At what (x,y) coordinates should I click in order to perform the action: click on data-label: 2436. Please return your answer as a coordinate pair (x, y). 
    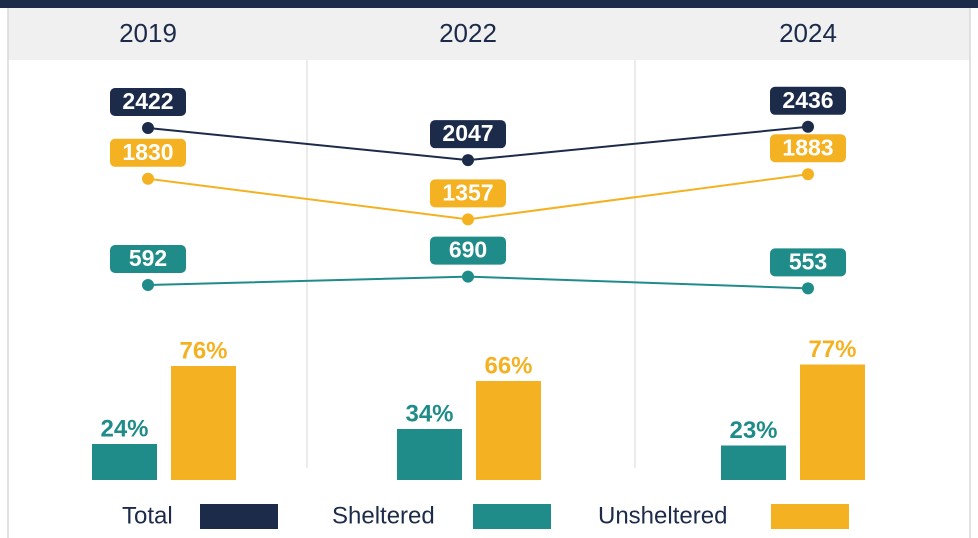
    Looking at the image, I should click on (807, 100).